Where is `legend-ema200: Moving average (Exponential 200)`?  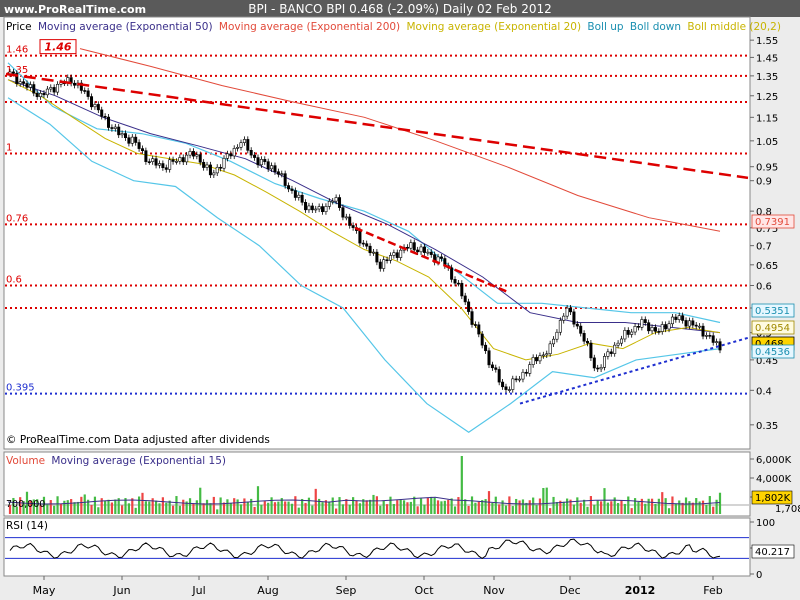
legend-ema200: Moving average (Exponential 200) is located at coordinates (309, 27).